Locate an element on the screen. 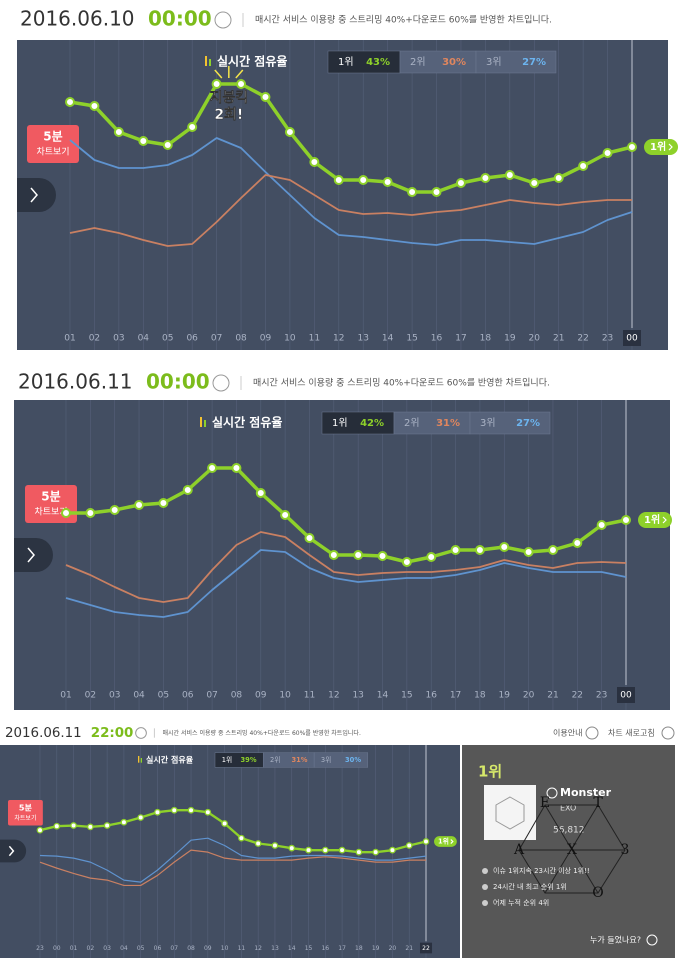 This screenshot has width=683, height=960. x-tick-label: 03 is located at coordinates (118, 339).